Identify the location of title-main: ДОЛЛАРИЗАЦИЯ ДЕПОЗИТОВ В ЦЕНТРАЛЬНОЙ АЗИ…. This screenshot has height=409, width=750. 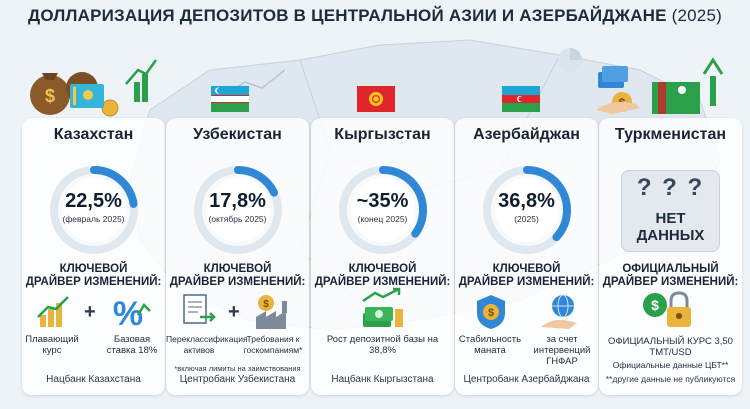
(347, 15).